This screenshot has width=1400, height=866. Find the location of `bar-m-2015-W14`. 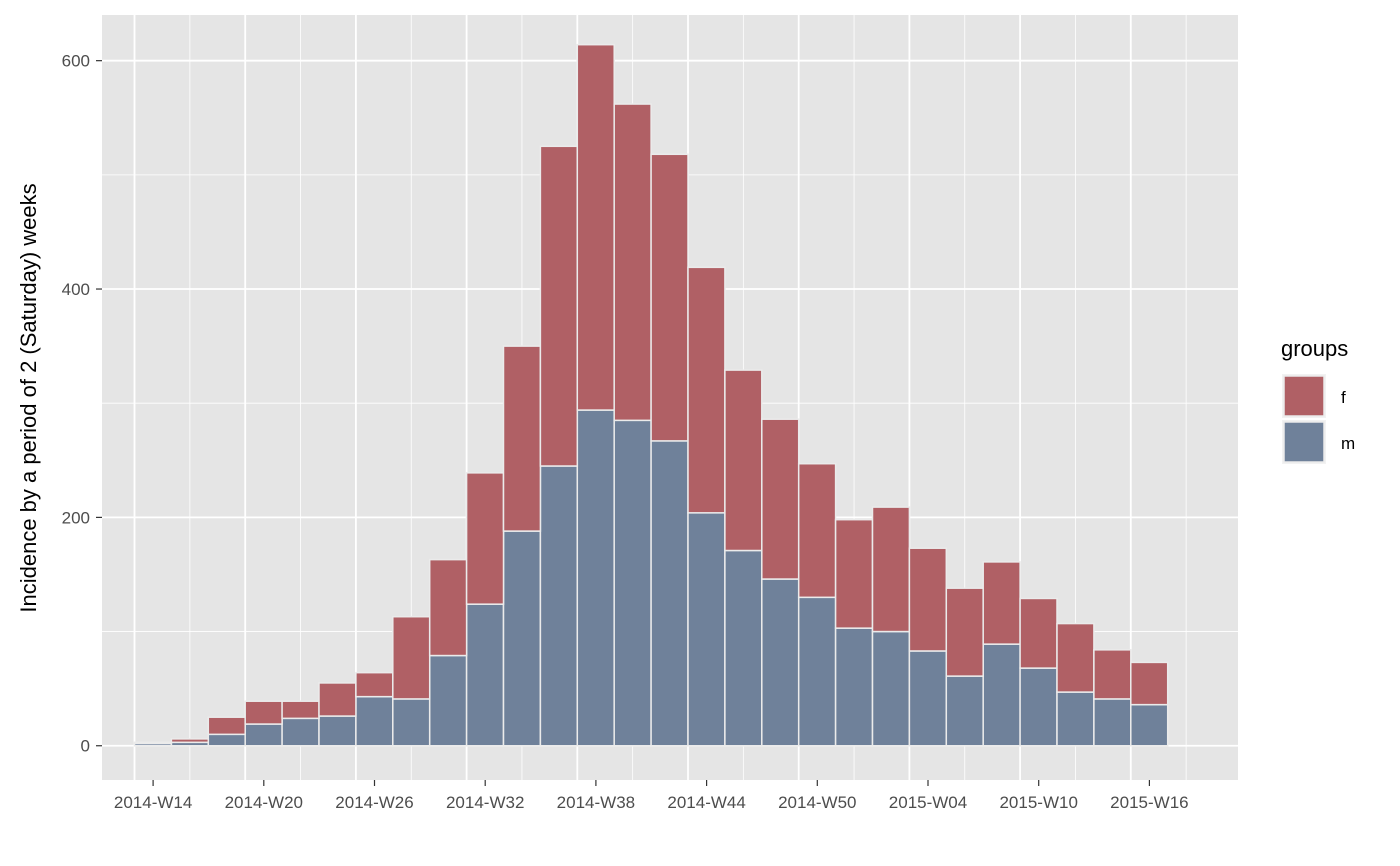

bar-m-2015-W14 is located at coordinates (1112, 722).